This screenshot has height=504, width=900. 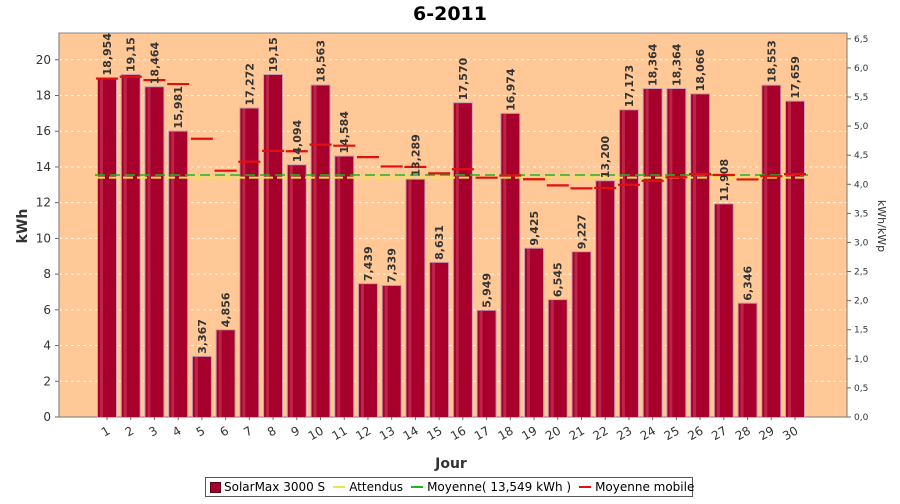 What do you see at coordinates (273, 54) in the screenshot?
I see `data-label: 19,15` at bounding box center [273, 54].